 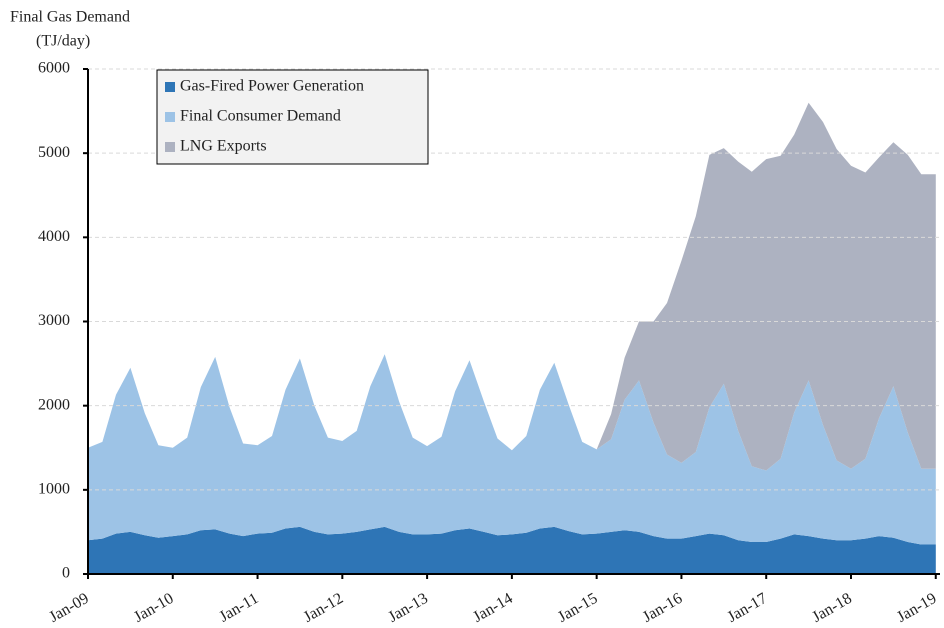 I want to click on x-tick-label: Jan-12, so click(x=323, y=608).